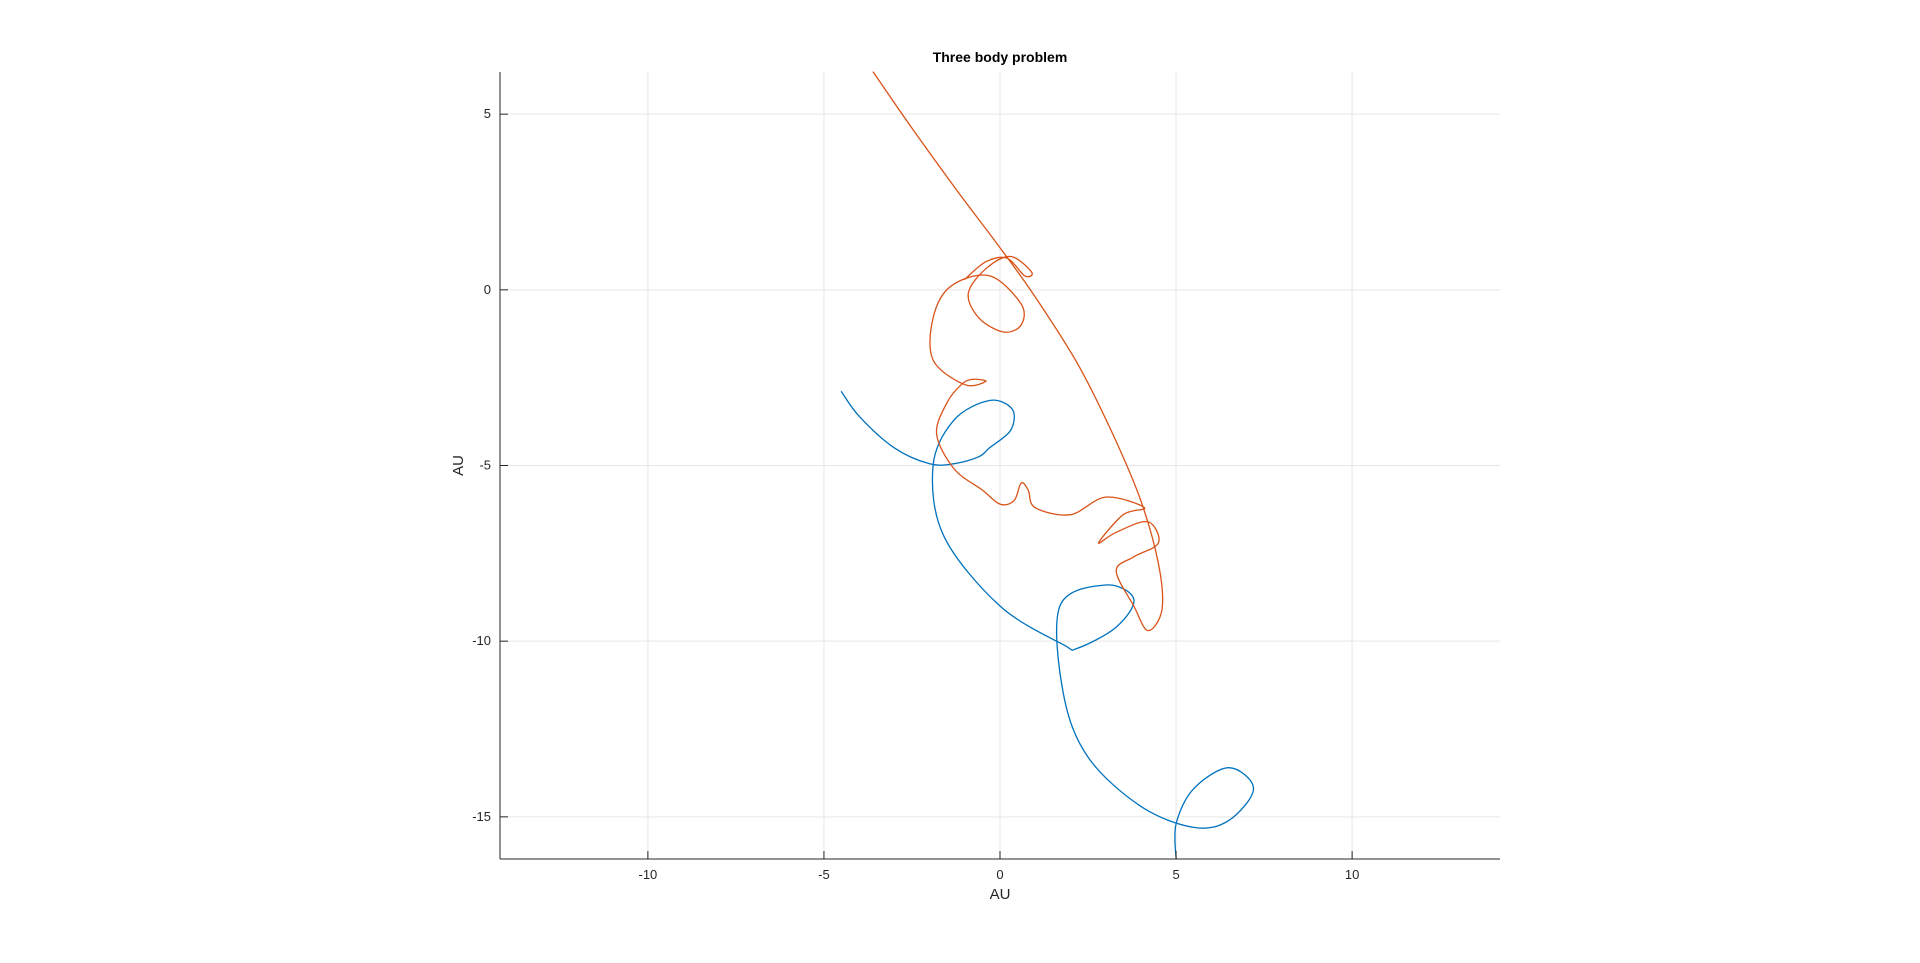 This screenshot has height=963, width=1920. Describe the element at coordinates (999, 874) in the screenshot. I see `x-tick-label: 0` at that location.